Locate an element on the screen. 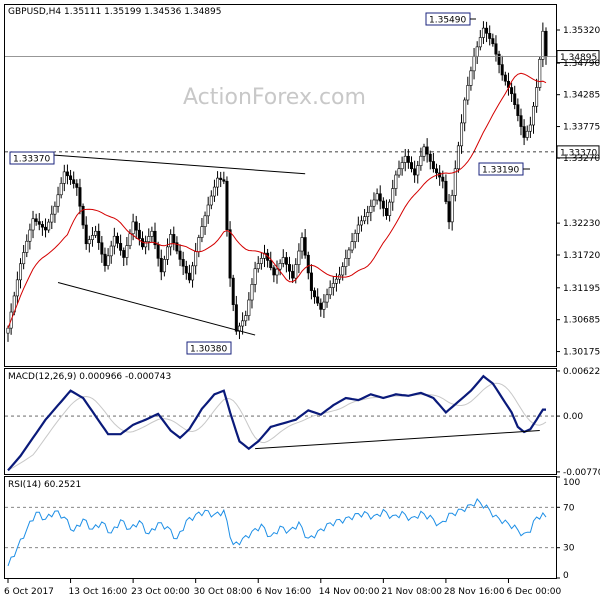  price-tick-label: 1.30685 is located at coordinates (581, 321).